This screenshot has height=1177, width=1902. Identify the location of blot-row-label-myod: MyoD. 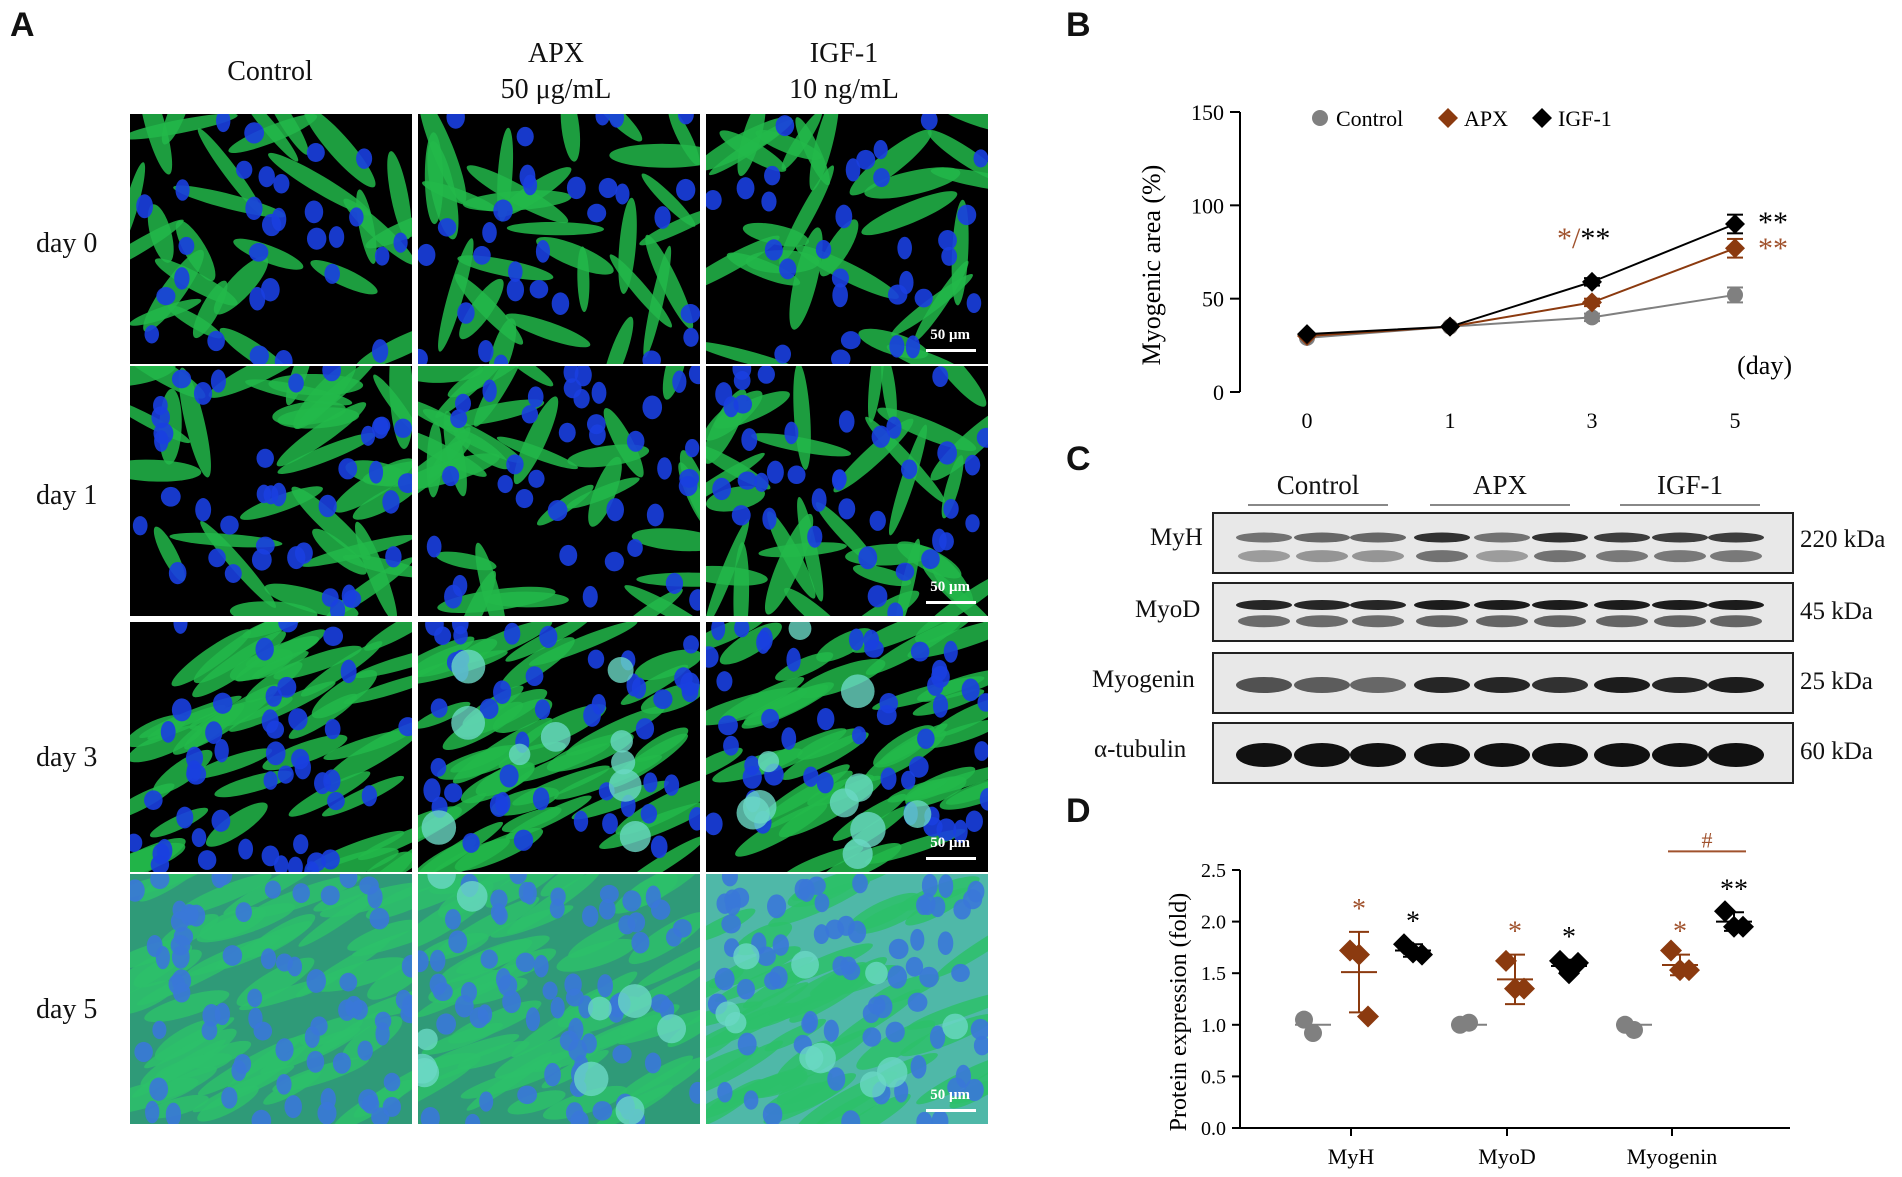
(1168, 609).